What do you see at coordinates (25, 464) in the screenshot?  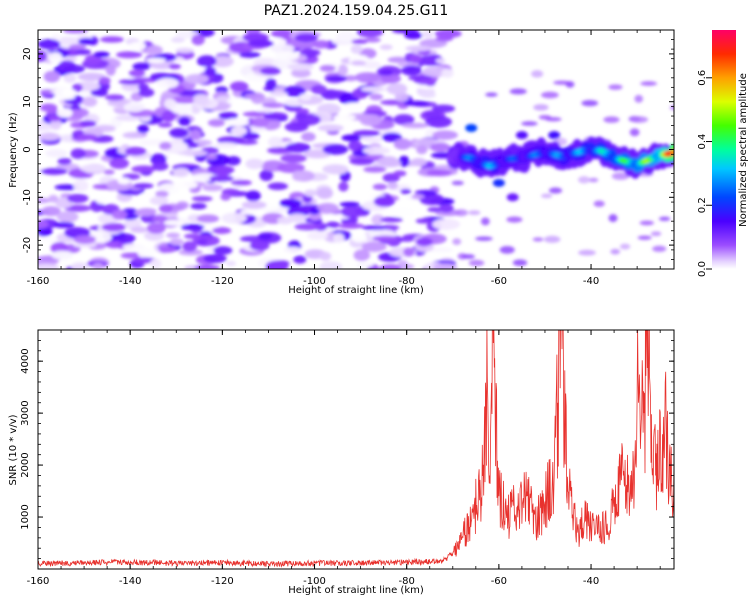 I see `y-tick-label: 2000` at bounding box center [25, 464].